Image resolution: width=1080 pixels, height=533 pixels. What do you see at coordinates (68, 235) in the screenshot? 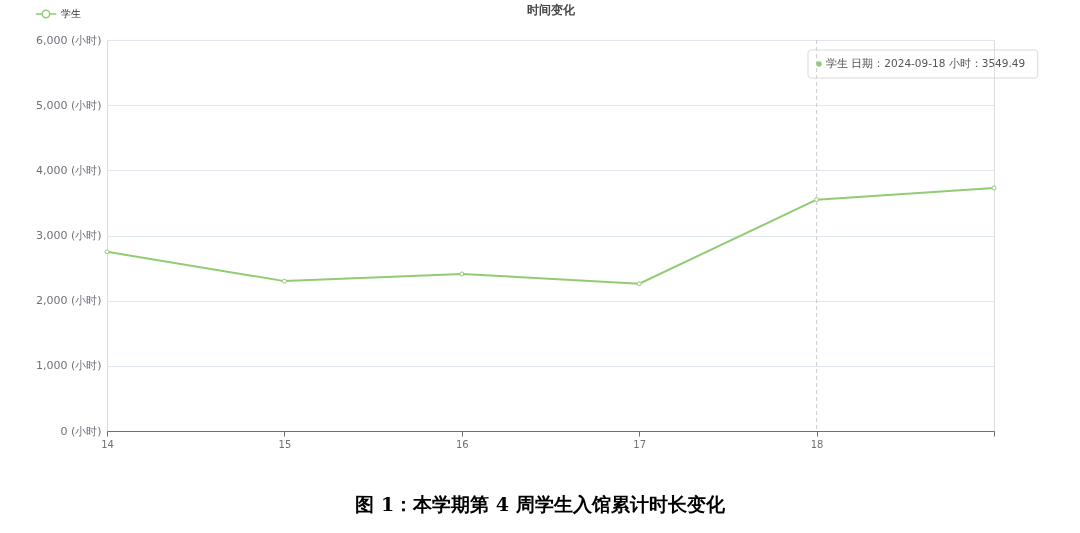
I see `y-tick-label: 3,000 (小时)` at bounding box center [68, 235].